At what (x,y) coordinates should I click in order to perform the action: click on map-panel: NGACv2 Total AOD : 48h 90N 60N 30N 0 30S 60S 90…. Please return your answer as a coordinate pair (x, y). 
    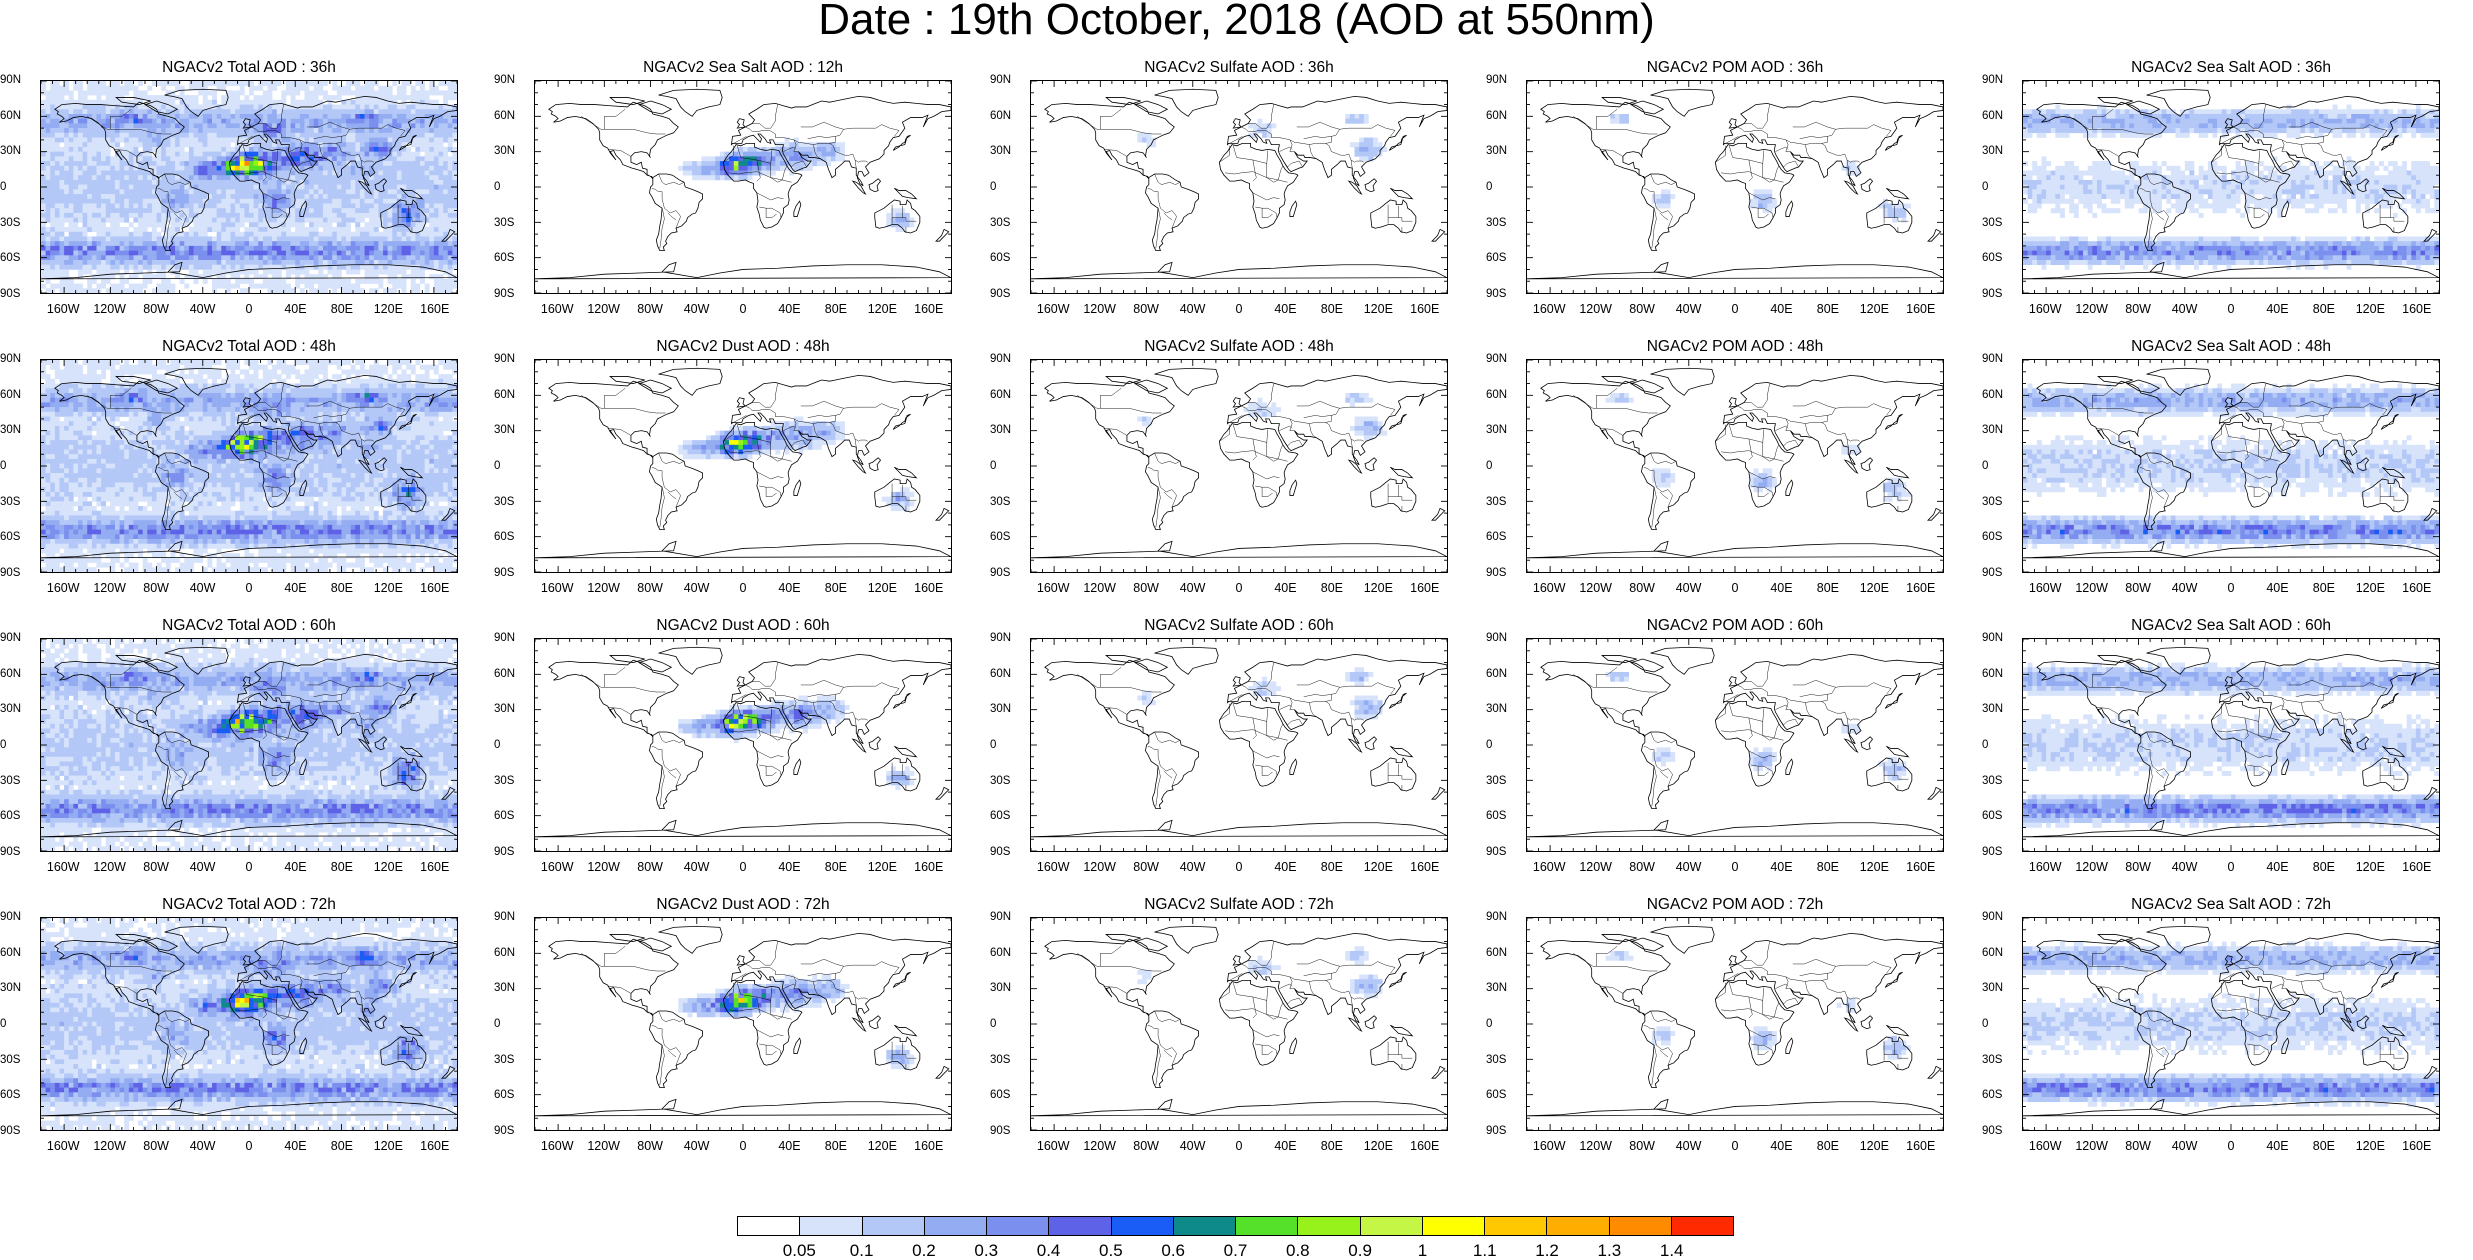
    Looking at the image, I should click on (229, 467).